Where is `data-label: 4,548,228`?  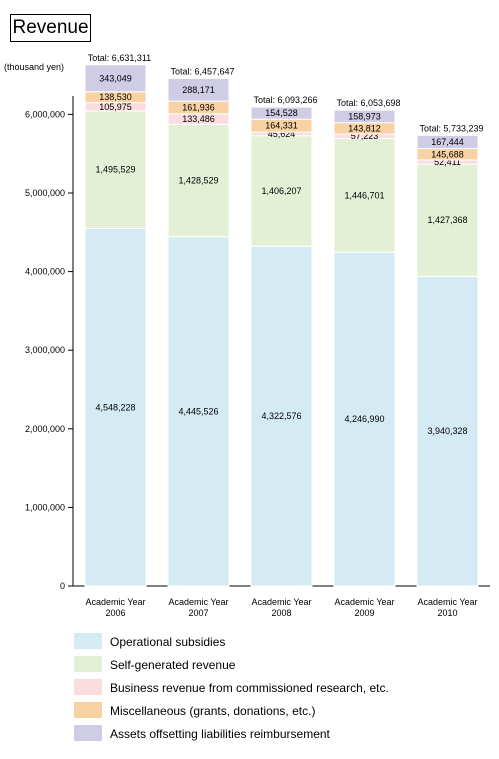 data-label: 4,548,228 is located at coordinates (115, 407).